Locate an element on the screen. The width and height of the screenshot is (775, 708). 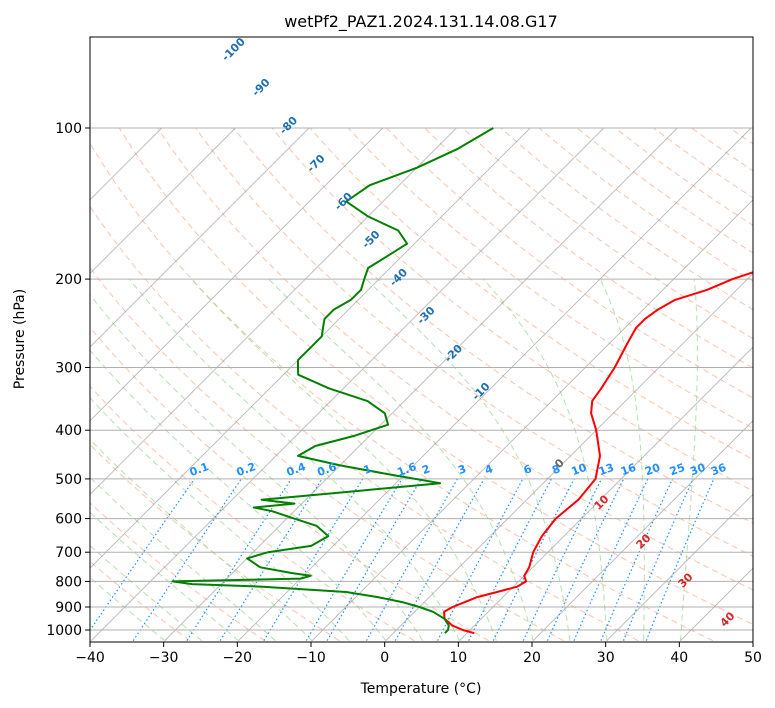
dry-adiabat-label: -30 is located at coordinates (425, 315).